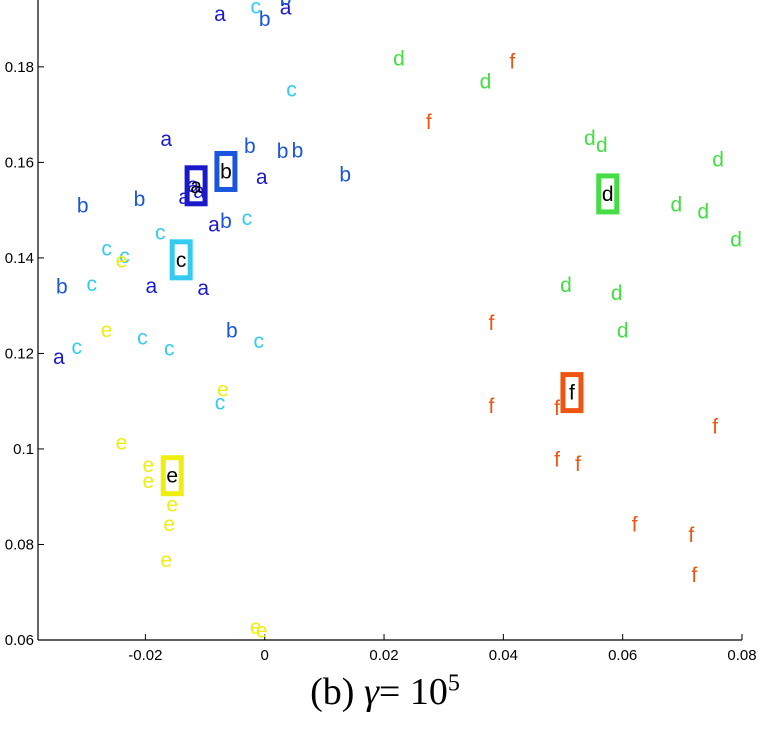 This screenshot has width=770, height=749. I want to click on y-tick-label: 0.16, so click(19, 162).